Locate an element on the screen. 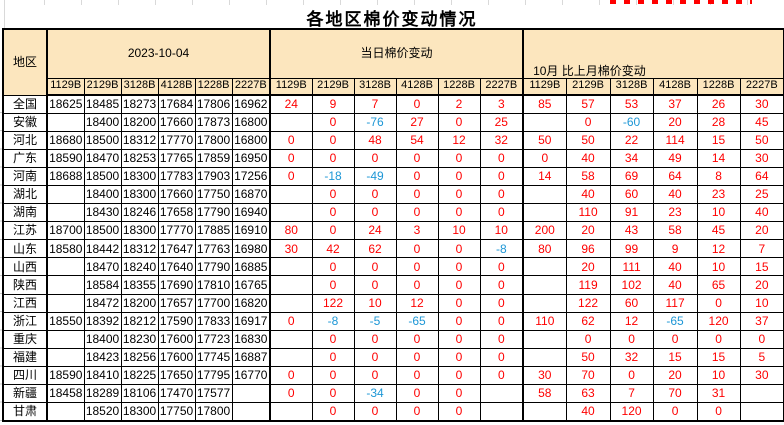 The height and width of the screenshot is (425, 784). monthly-change-cell: 49 is located at coordinates (675, 158).